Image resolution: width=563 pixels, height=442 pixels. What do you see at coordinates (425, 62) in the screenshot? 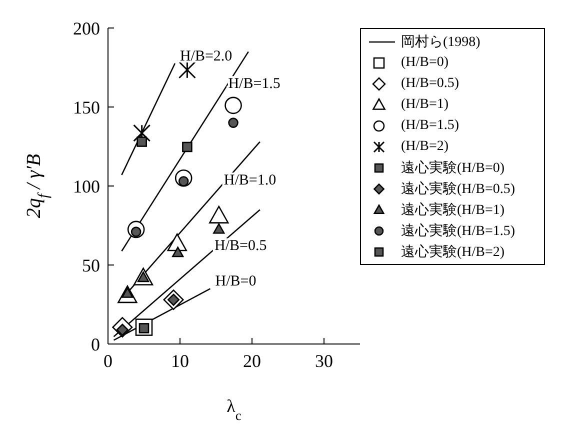
I see `legend-label: (H/B=0)` at bounding box center [425, 62].